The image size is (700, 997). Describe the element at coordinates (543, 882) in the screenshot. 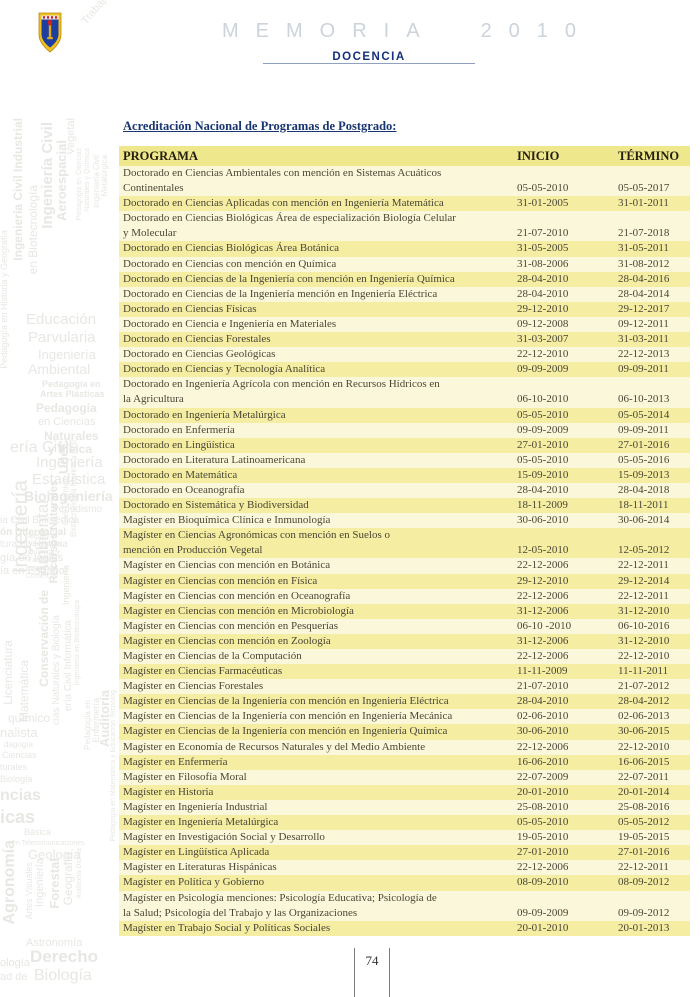

I see `inicio-cell: 08-09-2010` at that location.